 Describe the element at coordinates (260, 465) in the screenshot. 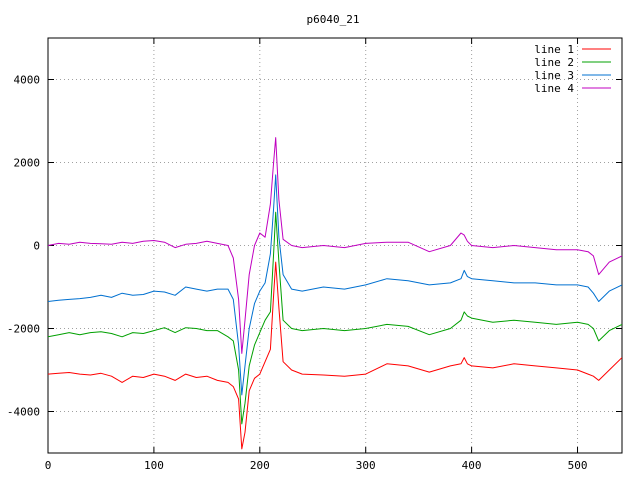

I see `x-tick-label: 200` at that location.